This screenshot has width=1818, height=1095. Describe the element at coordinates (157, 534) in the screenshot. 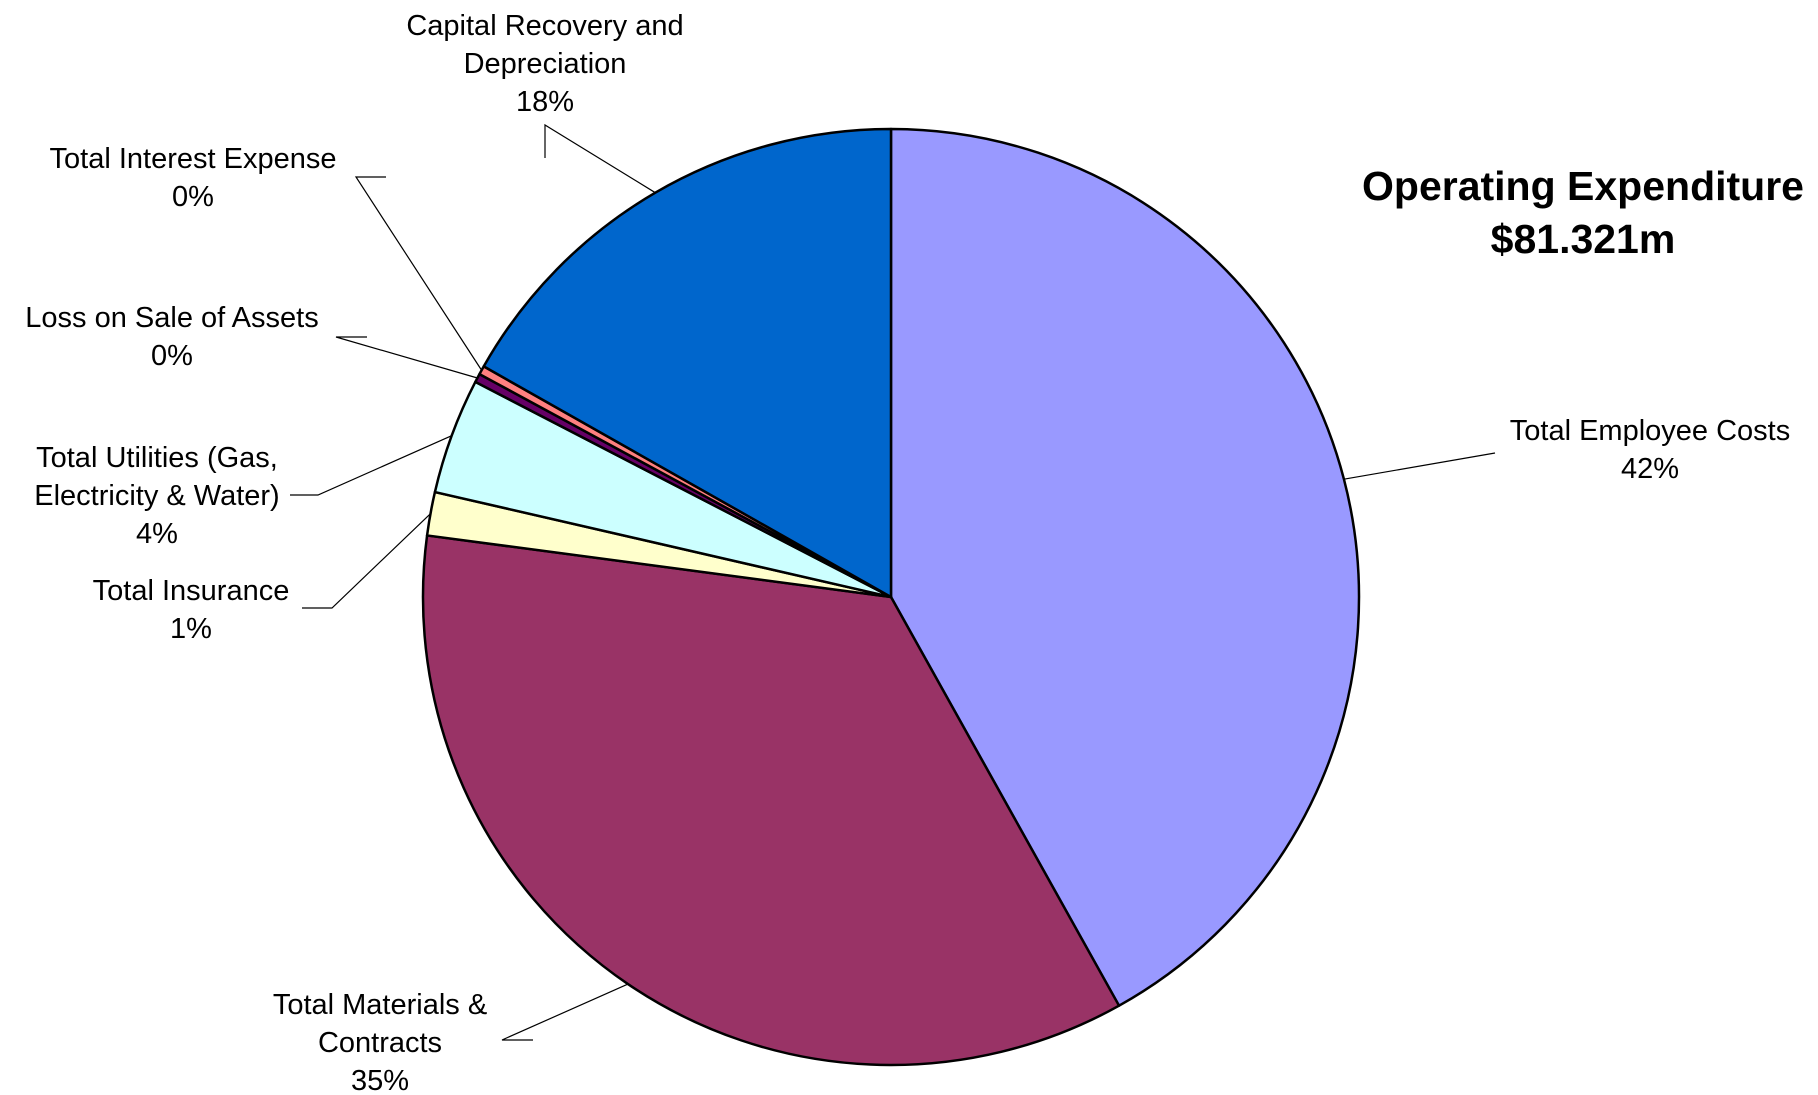

I see `slice-percent: 4%` at that location.